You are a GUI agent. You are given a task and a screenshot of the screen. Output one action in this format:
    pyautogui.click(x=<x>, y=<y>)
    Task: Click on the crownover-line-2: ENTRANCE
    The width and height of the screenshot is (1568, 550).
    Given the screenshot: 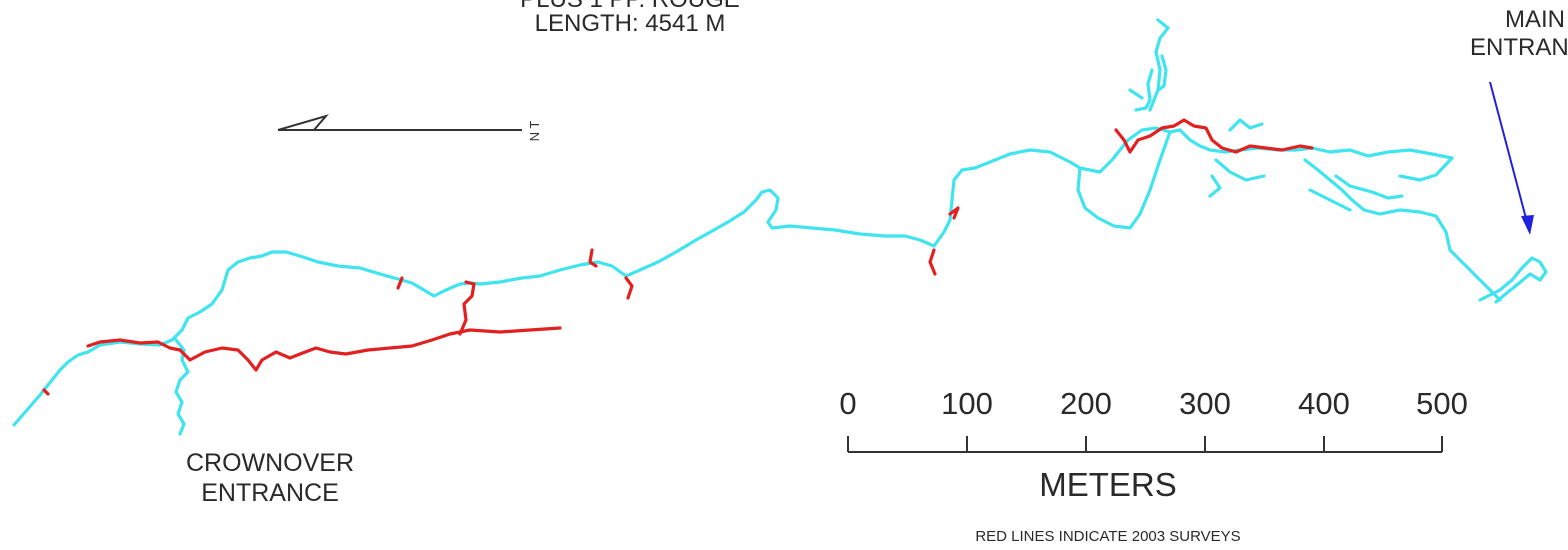 What is the action you would take?
    pyautogui.click(x=270, y=492)
    